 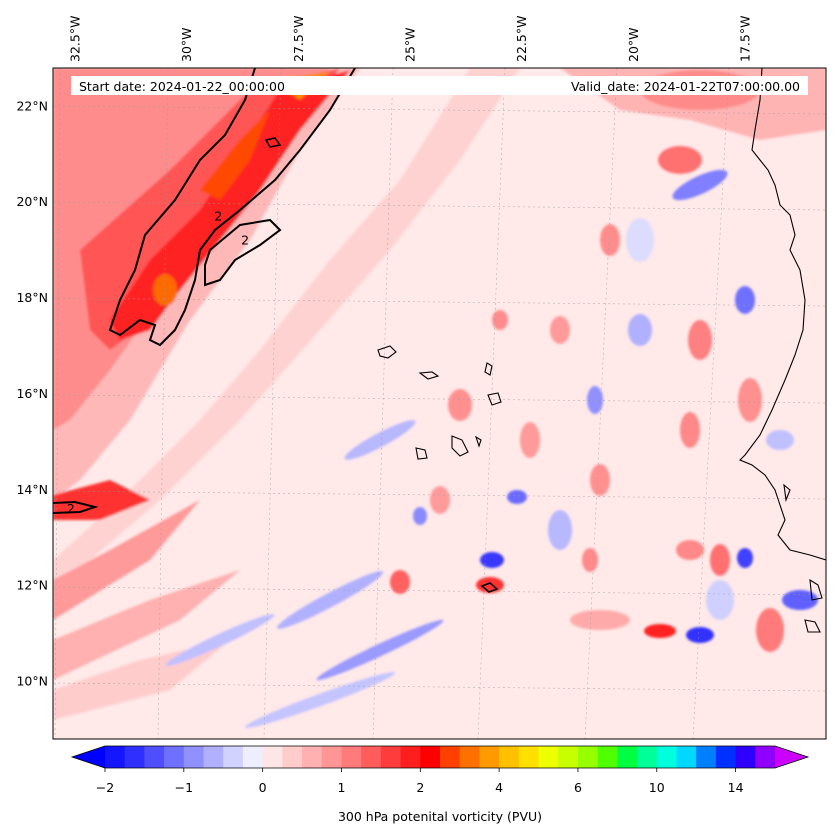 What do you see at coordinates (298, 39) in the screenshot?
I see `lon-tick-label: 27.5°W` at bounding box center [298, 39].